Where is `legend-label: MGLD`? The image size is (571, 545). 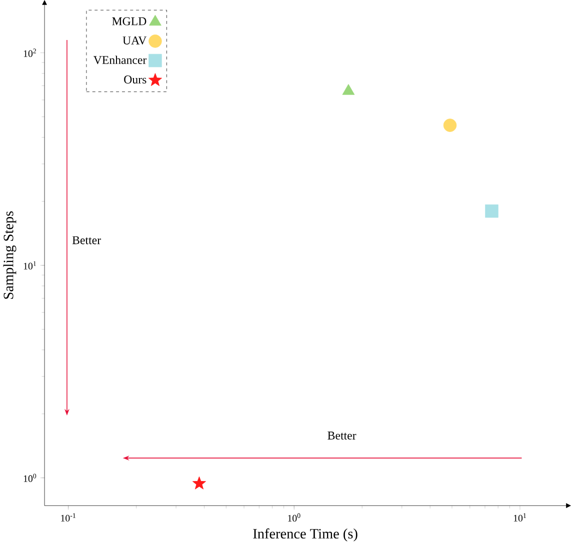
legend-label: MGLD is located at coordinates (129, 21).